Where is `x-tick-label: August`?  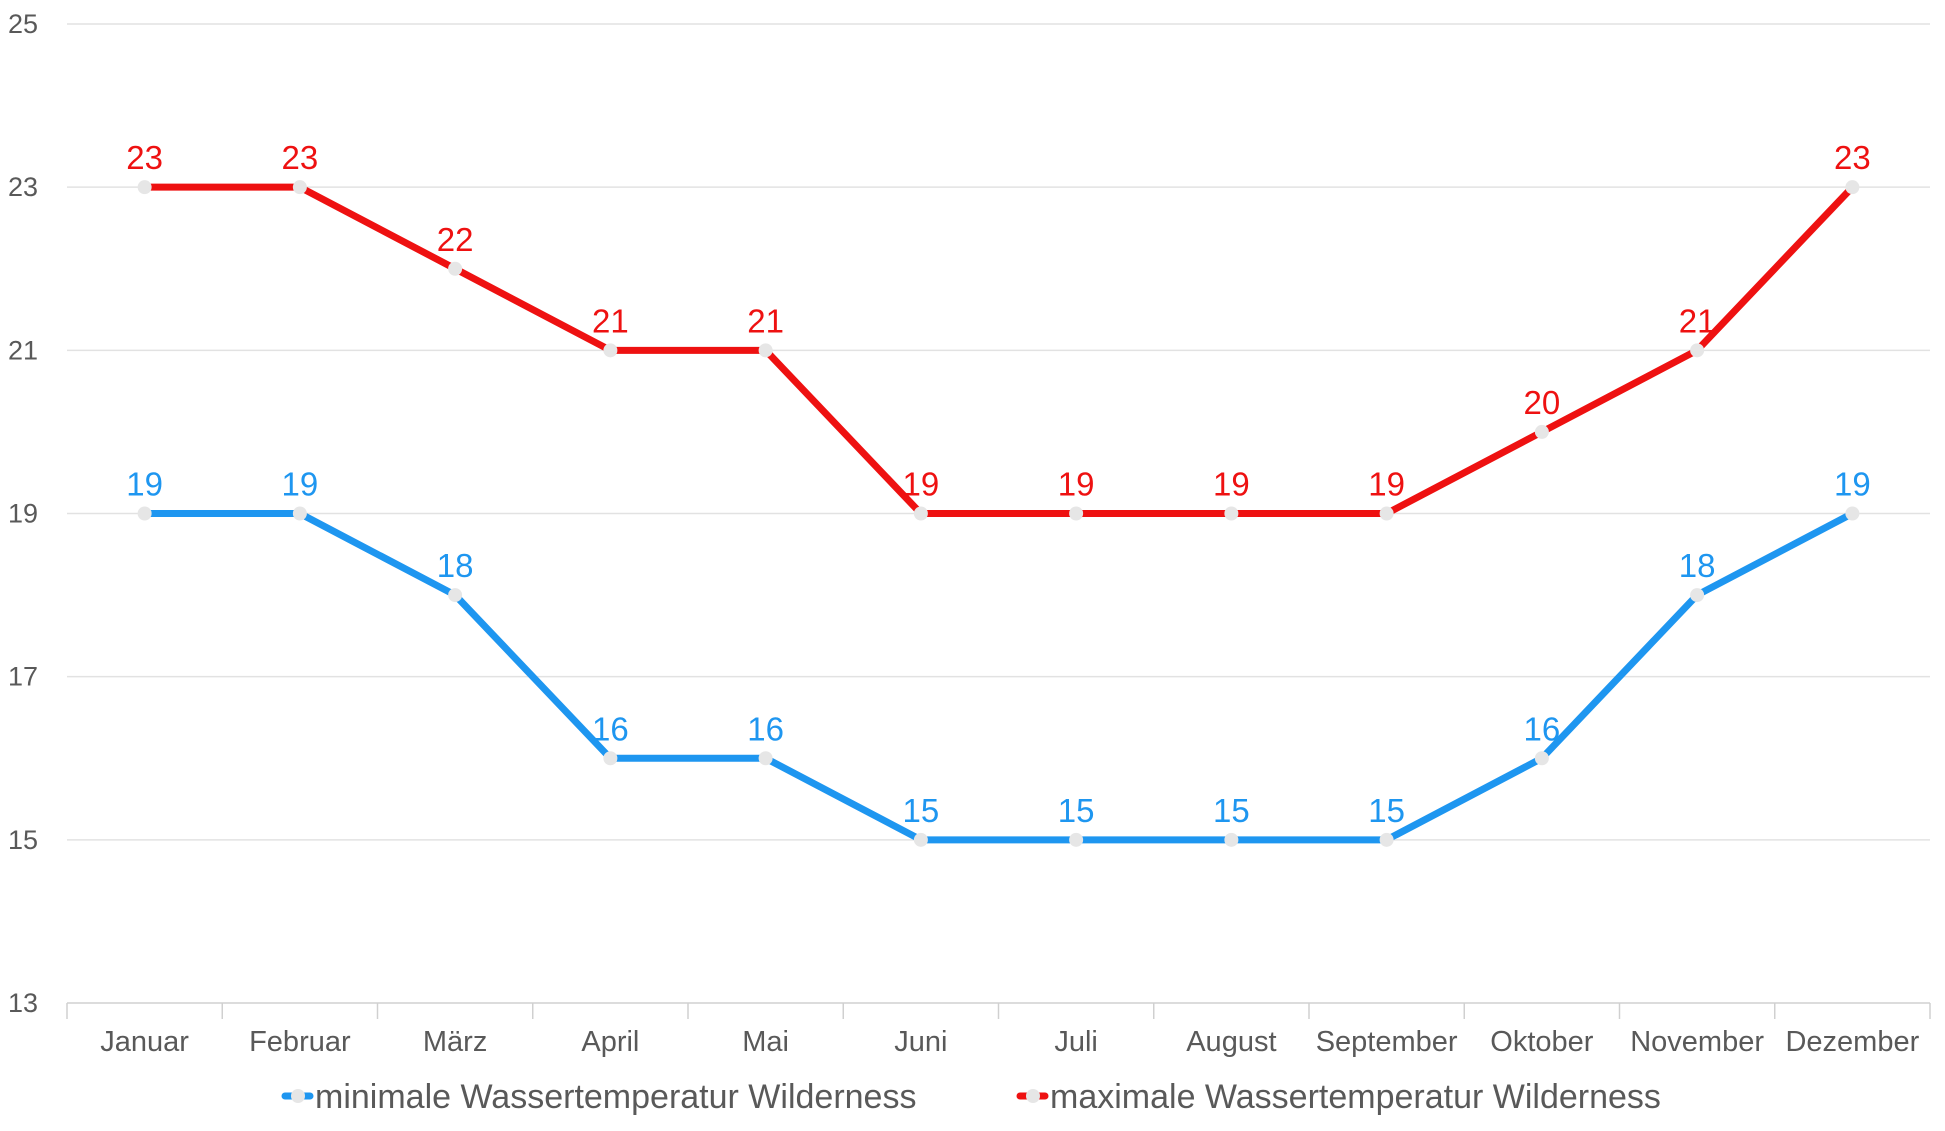 x-tick-label: August is located at coordinates (1231, 1042).